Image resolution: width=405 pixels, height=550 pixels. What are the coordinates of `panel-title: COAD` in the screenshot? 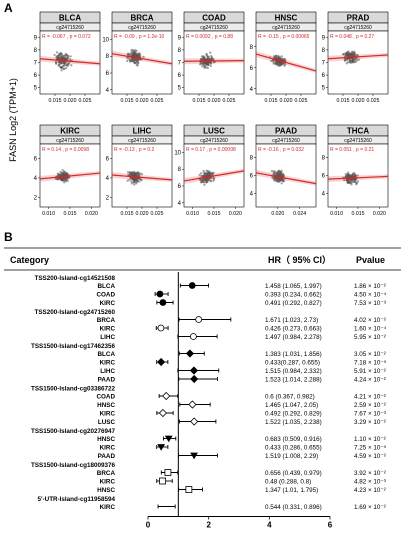 It's located at (214, 18).